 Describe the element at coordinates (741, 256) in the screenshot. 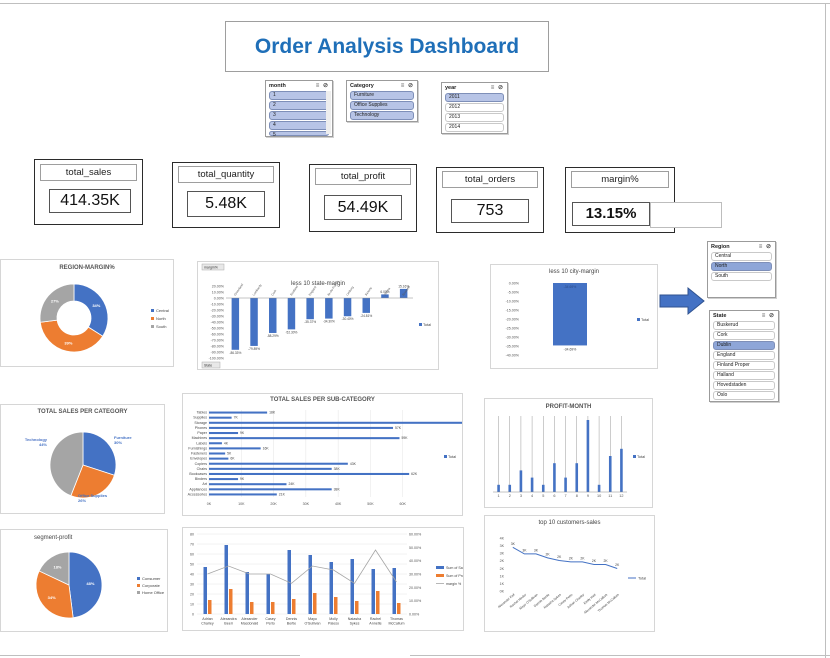

I see `region-item: Central` at that location.